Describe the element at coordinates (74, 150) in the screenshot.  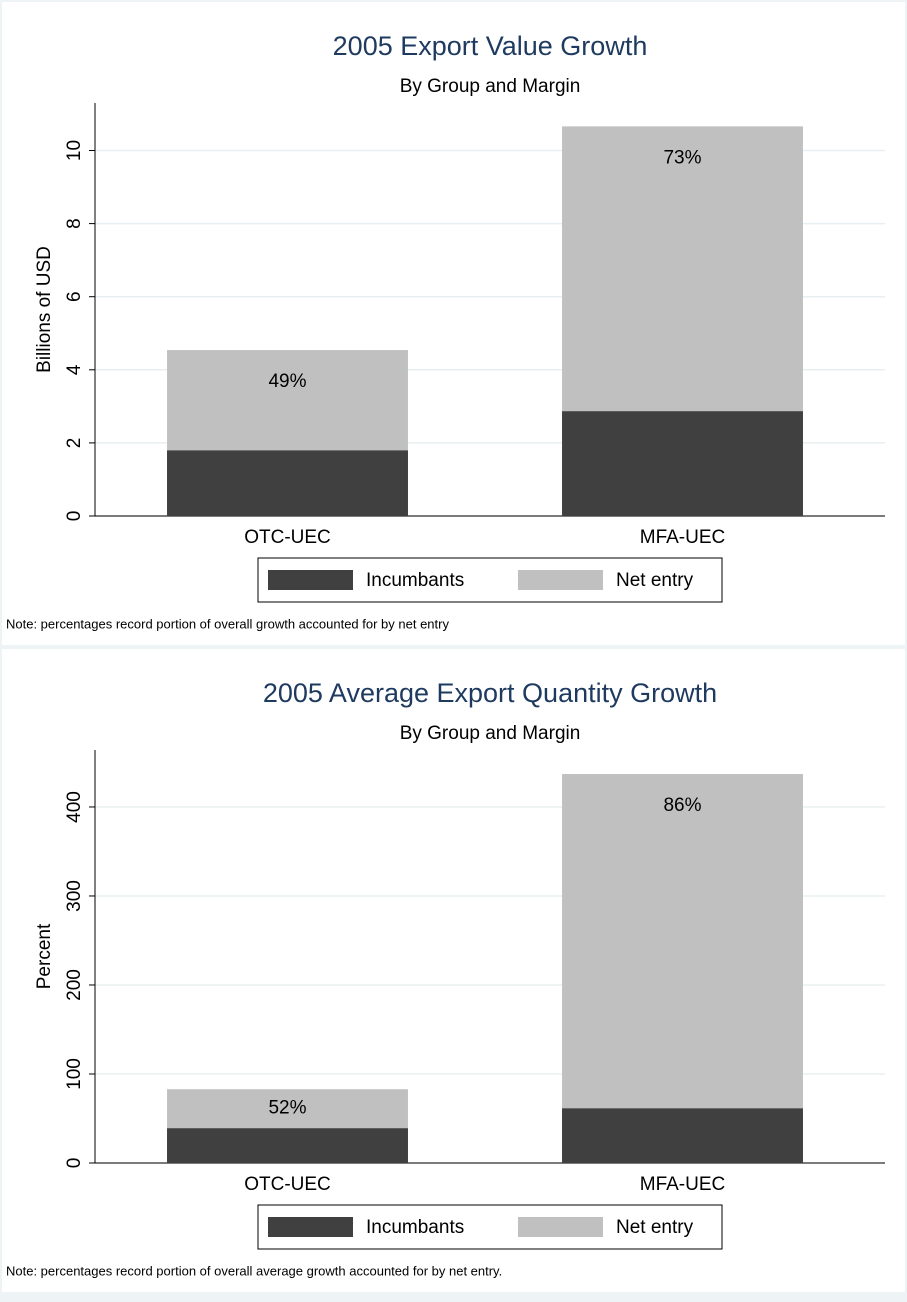
I see `y-tick-label: 10` at that location.